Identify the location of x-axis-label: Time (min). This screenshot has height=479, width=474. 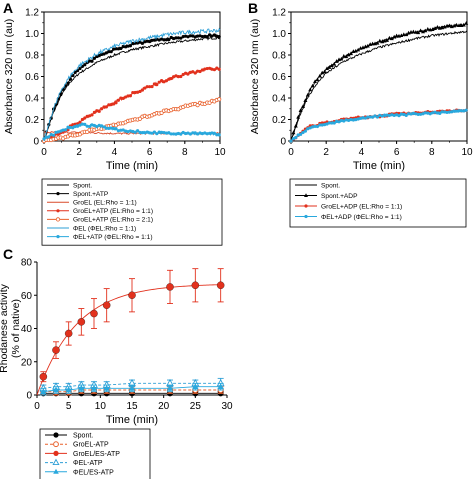
(132, 166).